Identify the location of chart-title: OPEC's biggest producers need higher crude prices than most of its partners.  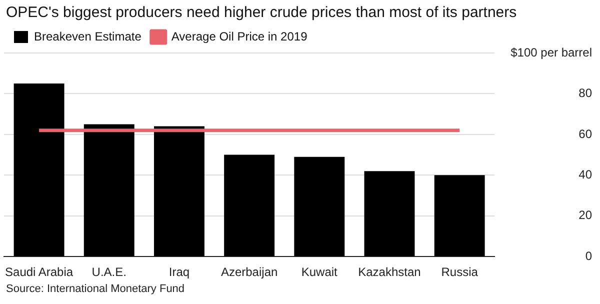
(261, 12).